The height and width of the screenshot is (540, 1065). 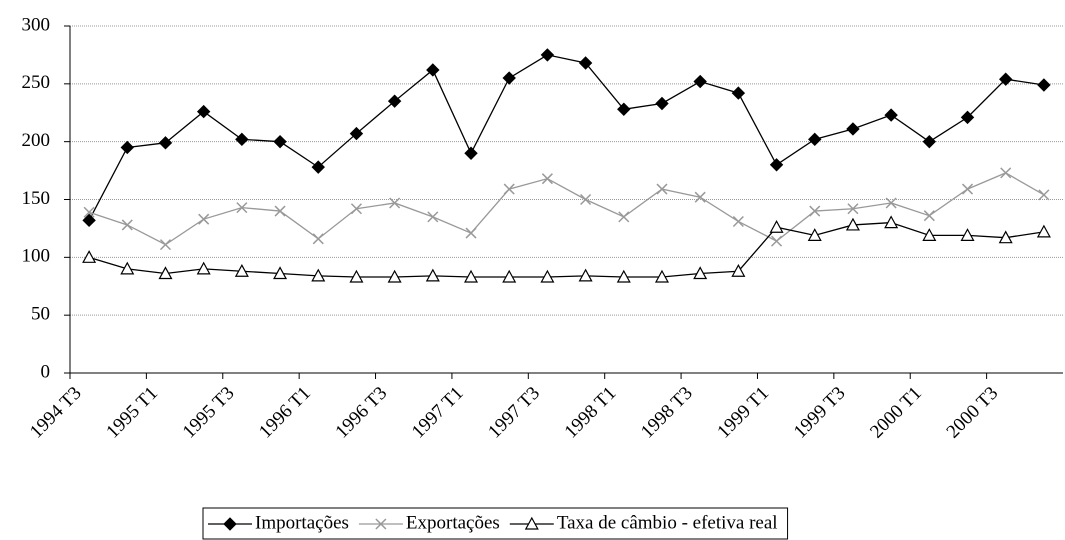 What do you see at coordinates (743, 413) in the screenshot?
I see `x-tick-label: 1999 T1` at bounding box center [743, 413].